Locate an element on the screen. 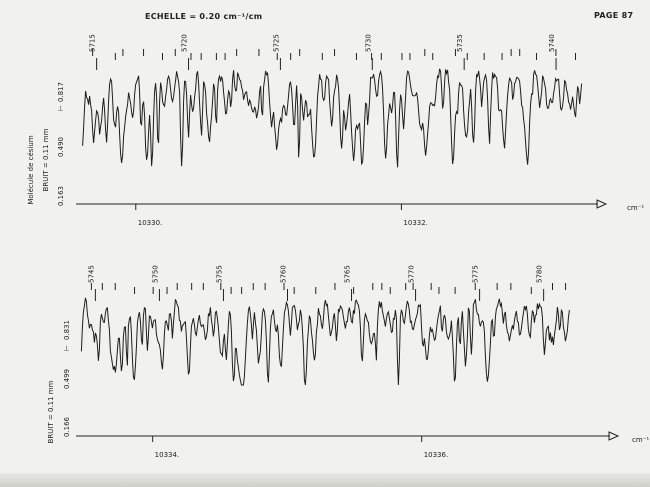 Image resolution: width=650 pixels, height=487 pixels. y-tick-label: 0.817 is located at coordinates (61, 92).